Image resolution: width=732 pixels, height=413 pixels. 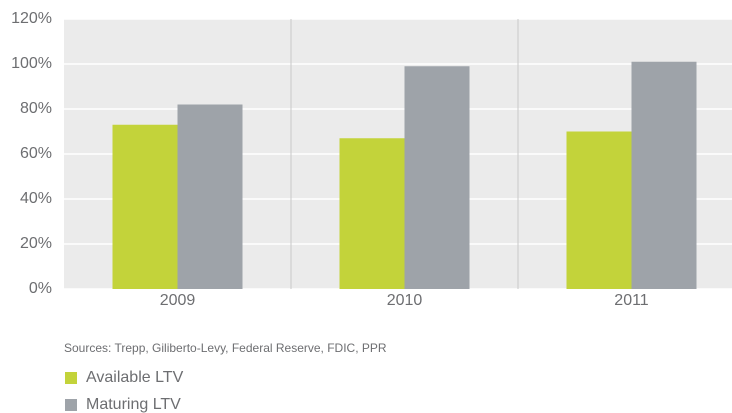 What do you see at coordinates (178, 300) in the screenshot?
I see `x-tick-label: 2009` at bounding box center [178, 300].